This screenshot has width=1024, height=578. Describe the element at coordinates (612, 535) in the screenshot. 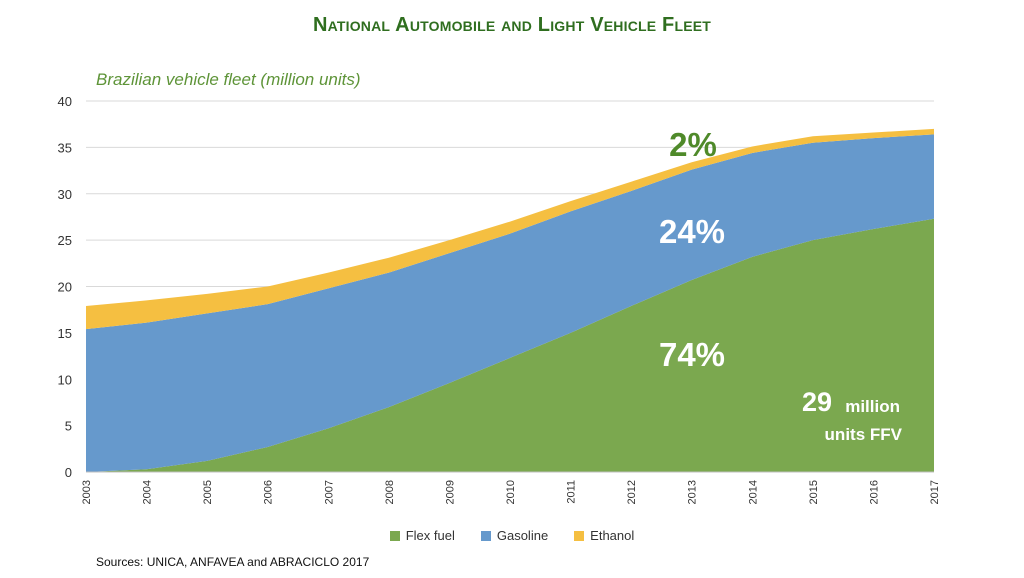

I see `legend-label-ethanol: Ethanol` at that location.